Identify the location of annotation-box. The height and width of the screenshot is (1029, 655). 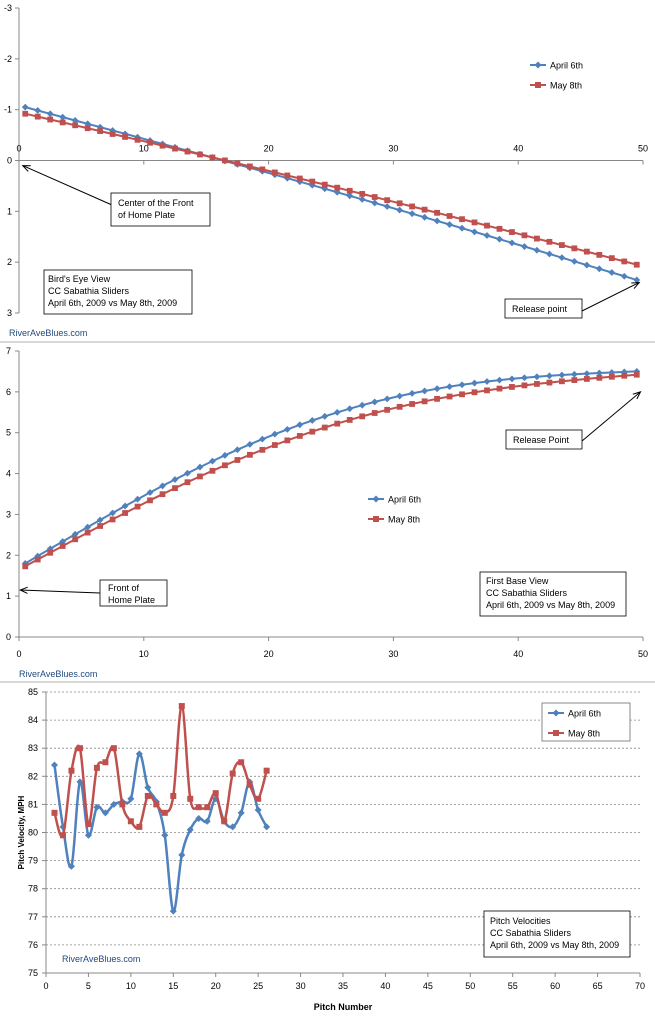
(133, 593).